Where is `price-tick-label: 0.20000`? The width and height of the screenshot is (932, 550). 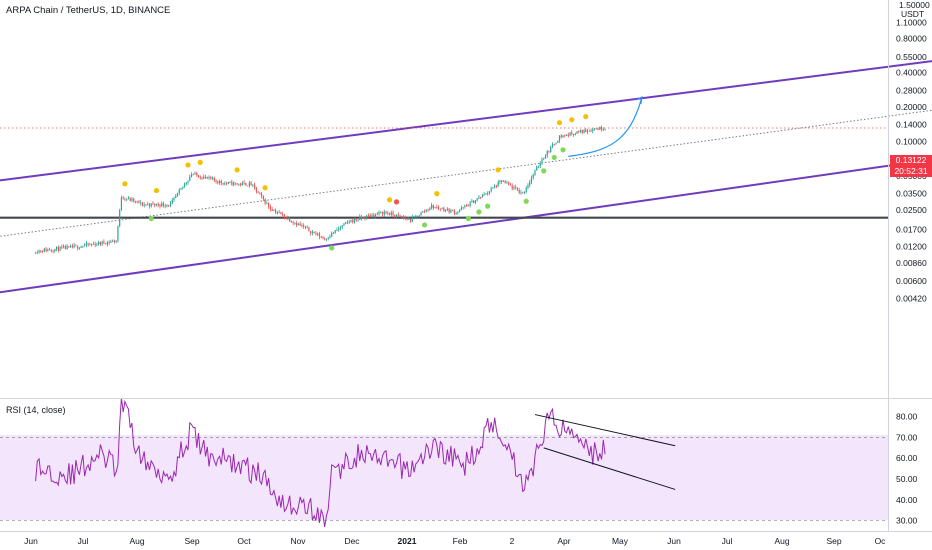 price-tick-label: 0.20000 is located at coordinates (911, 107).